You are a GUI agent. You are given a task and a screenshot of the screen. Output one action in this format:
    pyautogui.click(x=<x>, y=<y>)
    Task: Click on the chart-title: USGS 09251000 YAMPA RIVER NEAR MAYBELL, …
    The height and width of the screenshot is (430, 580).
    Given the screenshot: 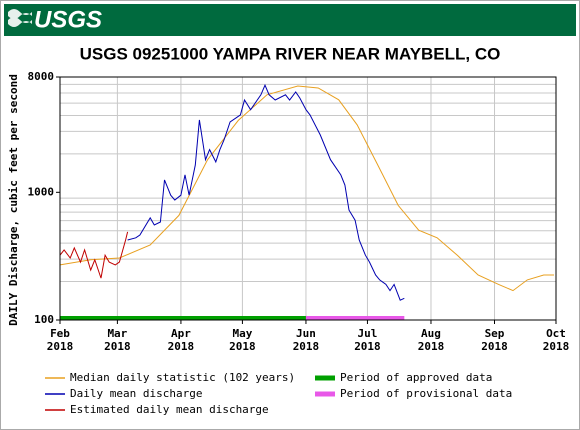 What is the action you would take?
    pyautogui.click(x=290, y=53)
    